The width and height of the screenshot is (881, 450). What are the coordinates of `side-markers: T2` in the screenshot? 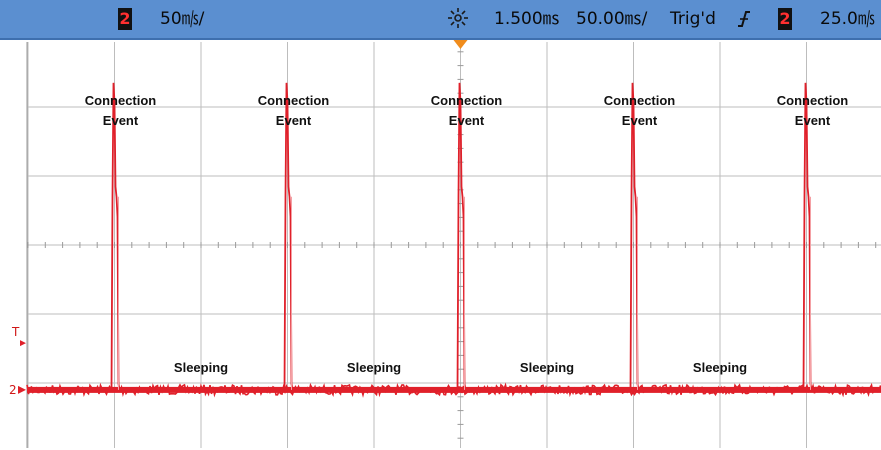 It's located at (17, 361).